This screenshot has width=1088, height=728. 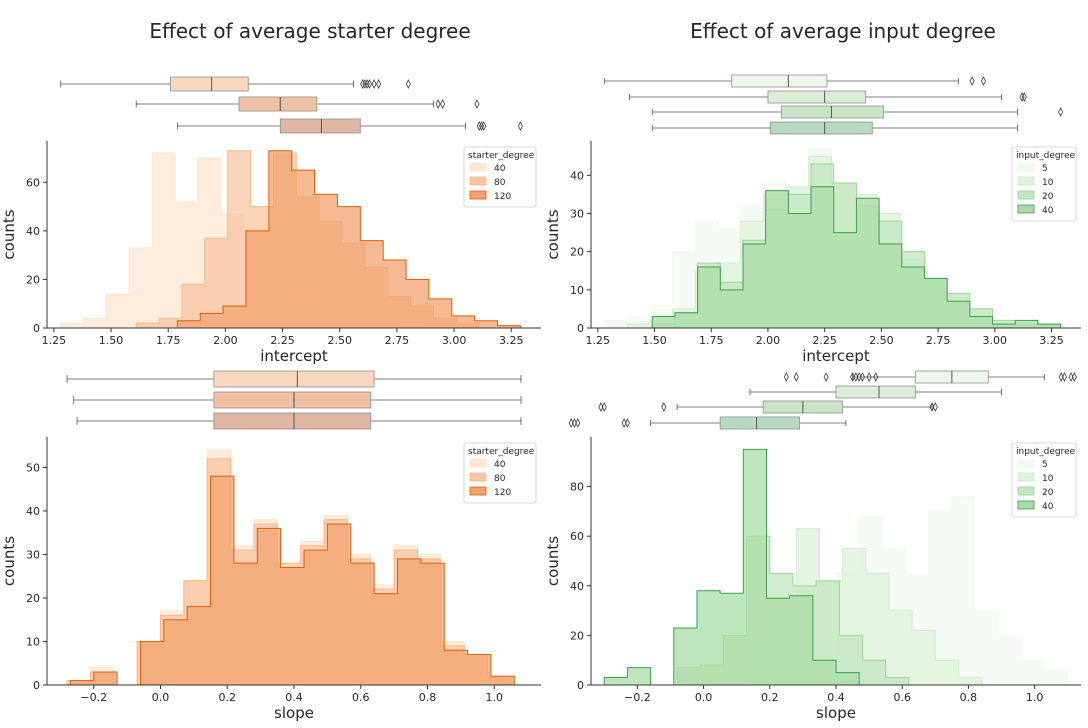 I want to click on x-tick-label: 2.25, so click(x=282, y=340).